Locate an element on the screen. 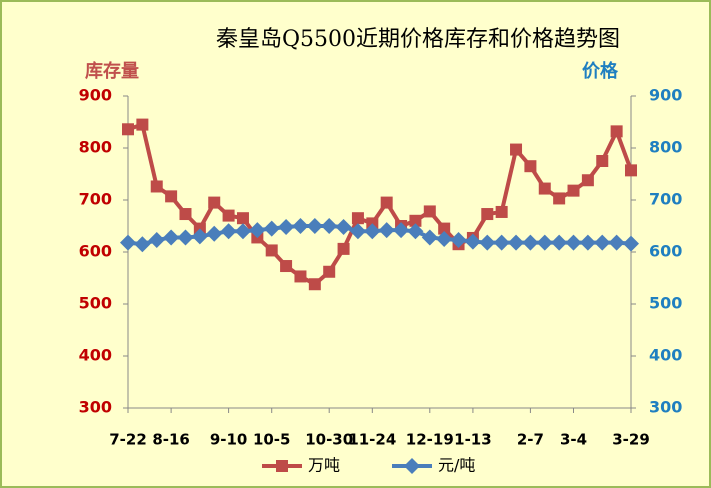 Image resolution: width=711 pixels, height=488 pixels. x-tick-label: 9-10 is located at coordinates (229, 440).